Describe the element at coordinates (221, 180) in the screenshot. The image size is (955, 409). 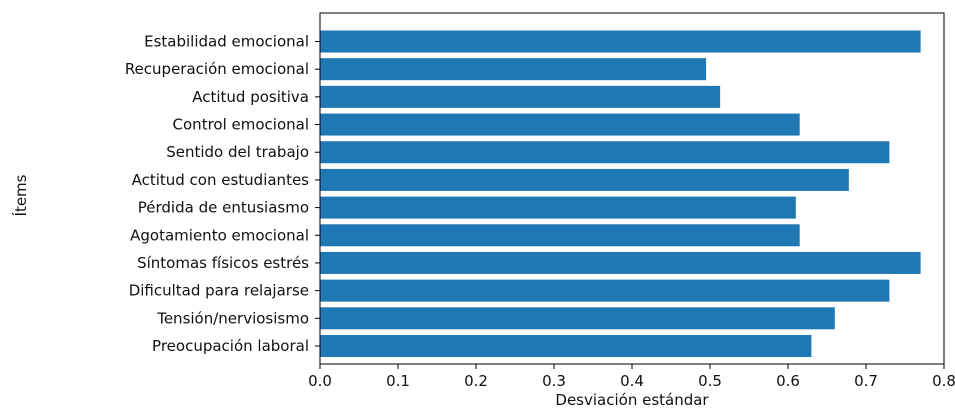
I see `y-tick-label: Actitud con estudiantes` at that location.